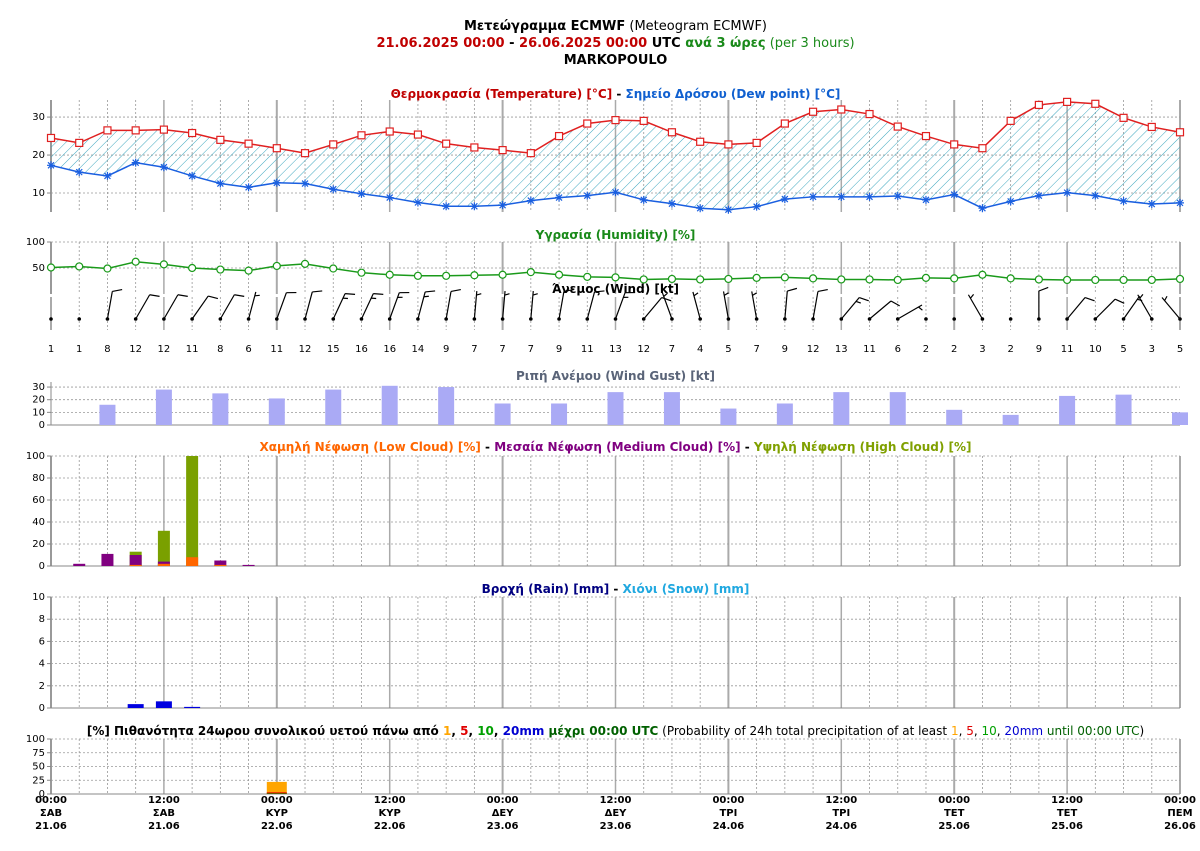 This screenshot has height=851, width=1200. I want to click on title-part: 20mm, so click(1023, 731).